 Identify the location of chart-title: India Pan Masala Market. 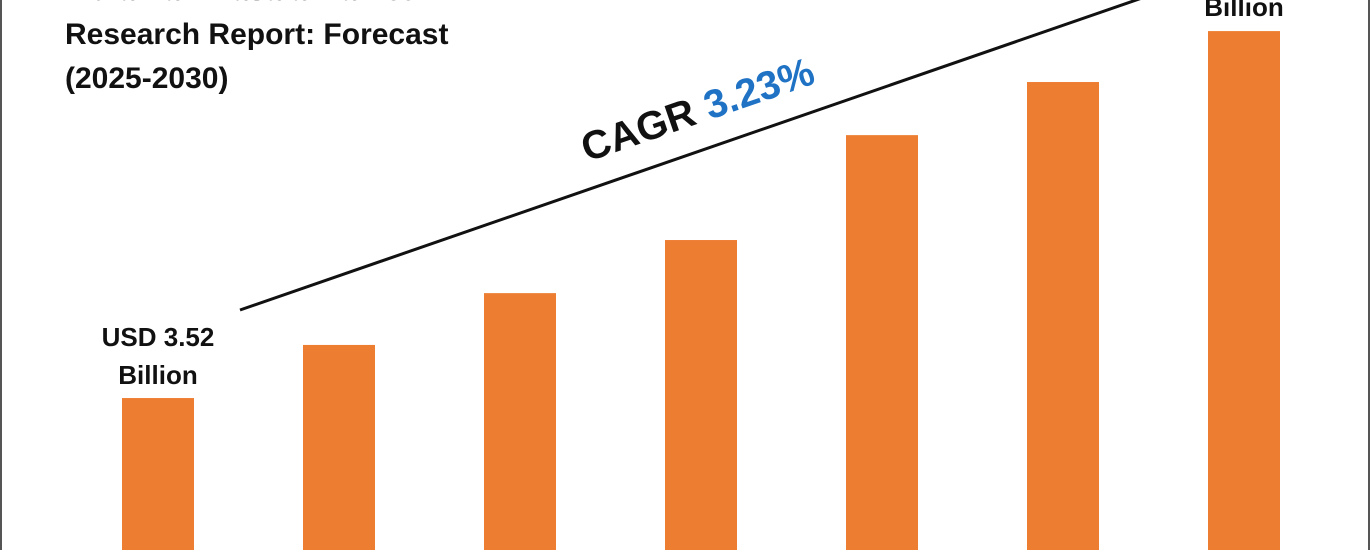
(238, 4).